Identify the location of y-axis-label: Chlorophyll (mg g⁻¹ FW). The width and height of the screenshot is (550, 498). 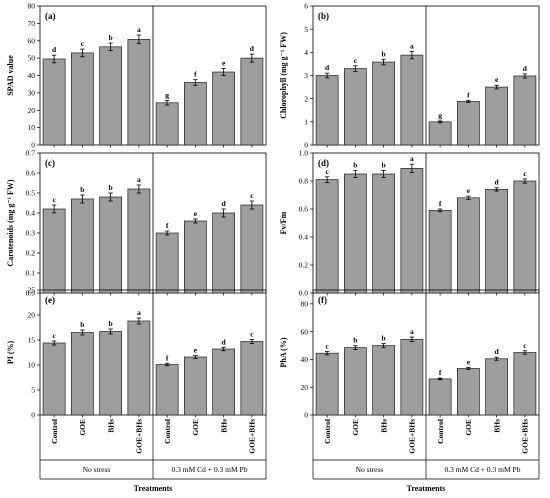
(283, 75).